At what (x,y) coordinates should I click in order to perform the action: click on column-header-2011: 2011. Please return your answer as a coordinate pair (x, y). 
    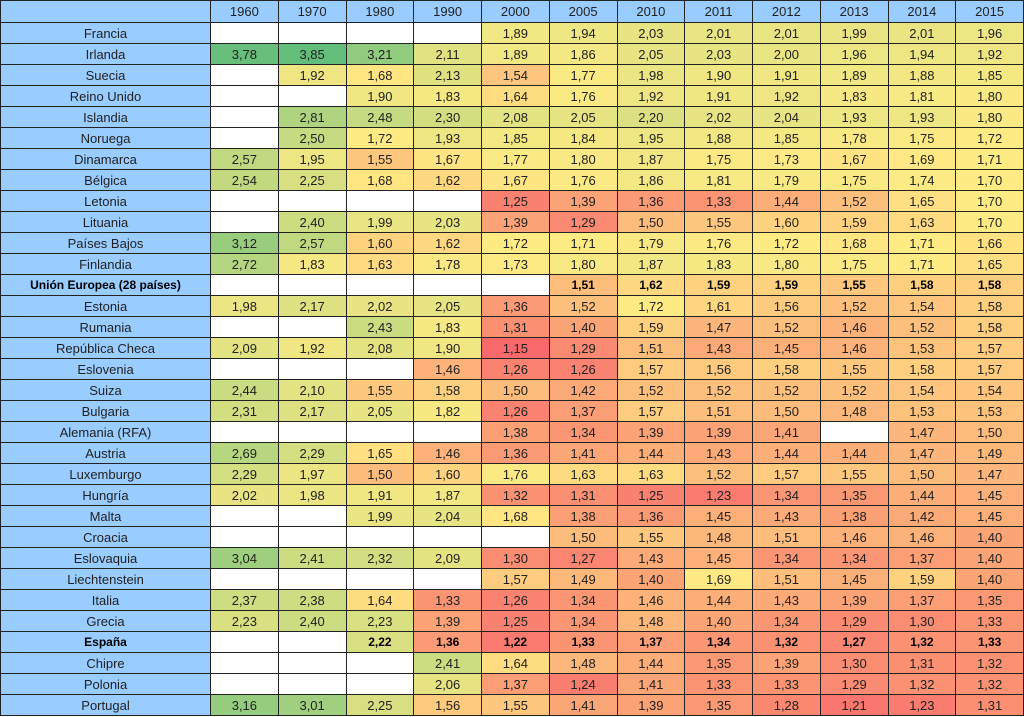
    Looking at the image, I should click on (718, 11).